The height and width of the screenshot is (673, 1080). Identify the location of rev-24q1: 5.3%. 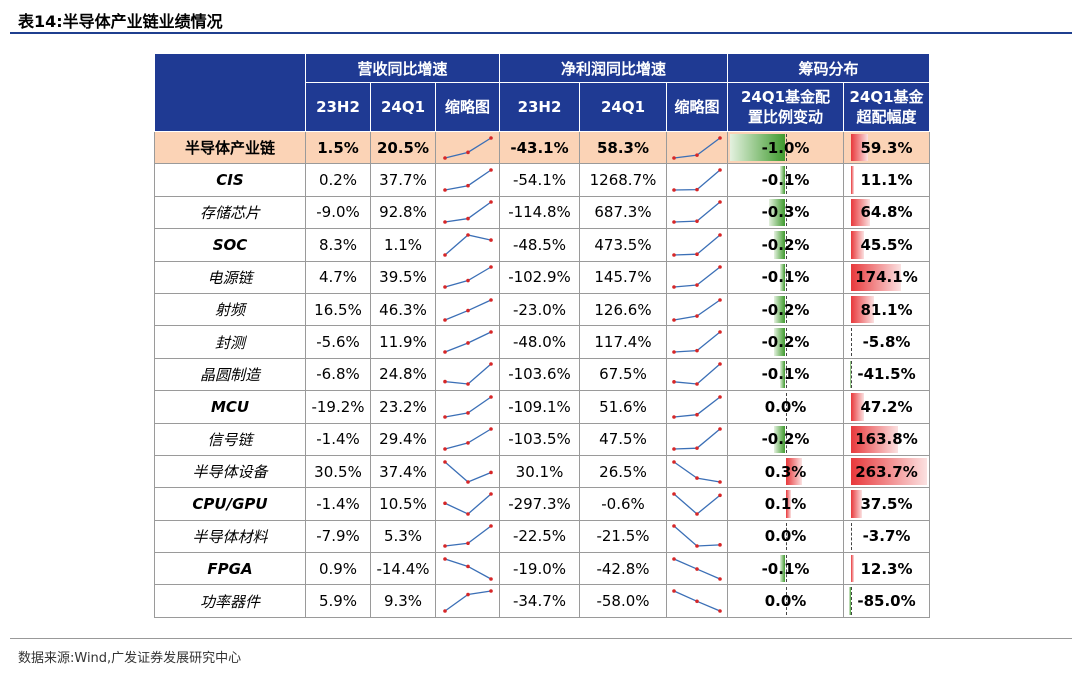
(403, 536).